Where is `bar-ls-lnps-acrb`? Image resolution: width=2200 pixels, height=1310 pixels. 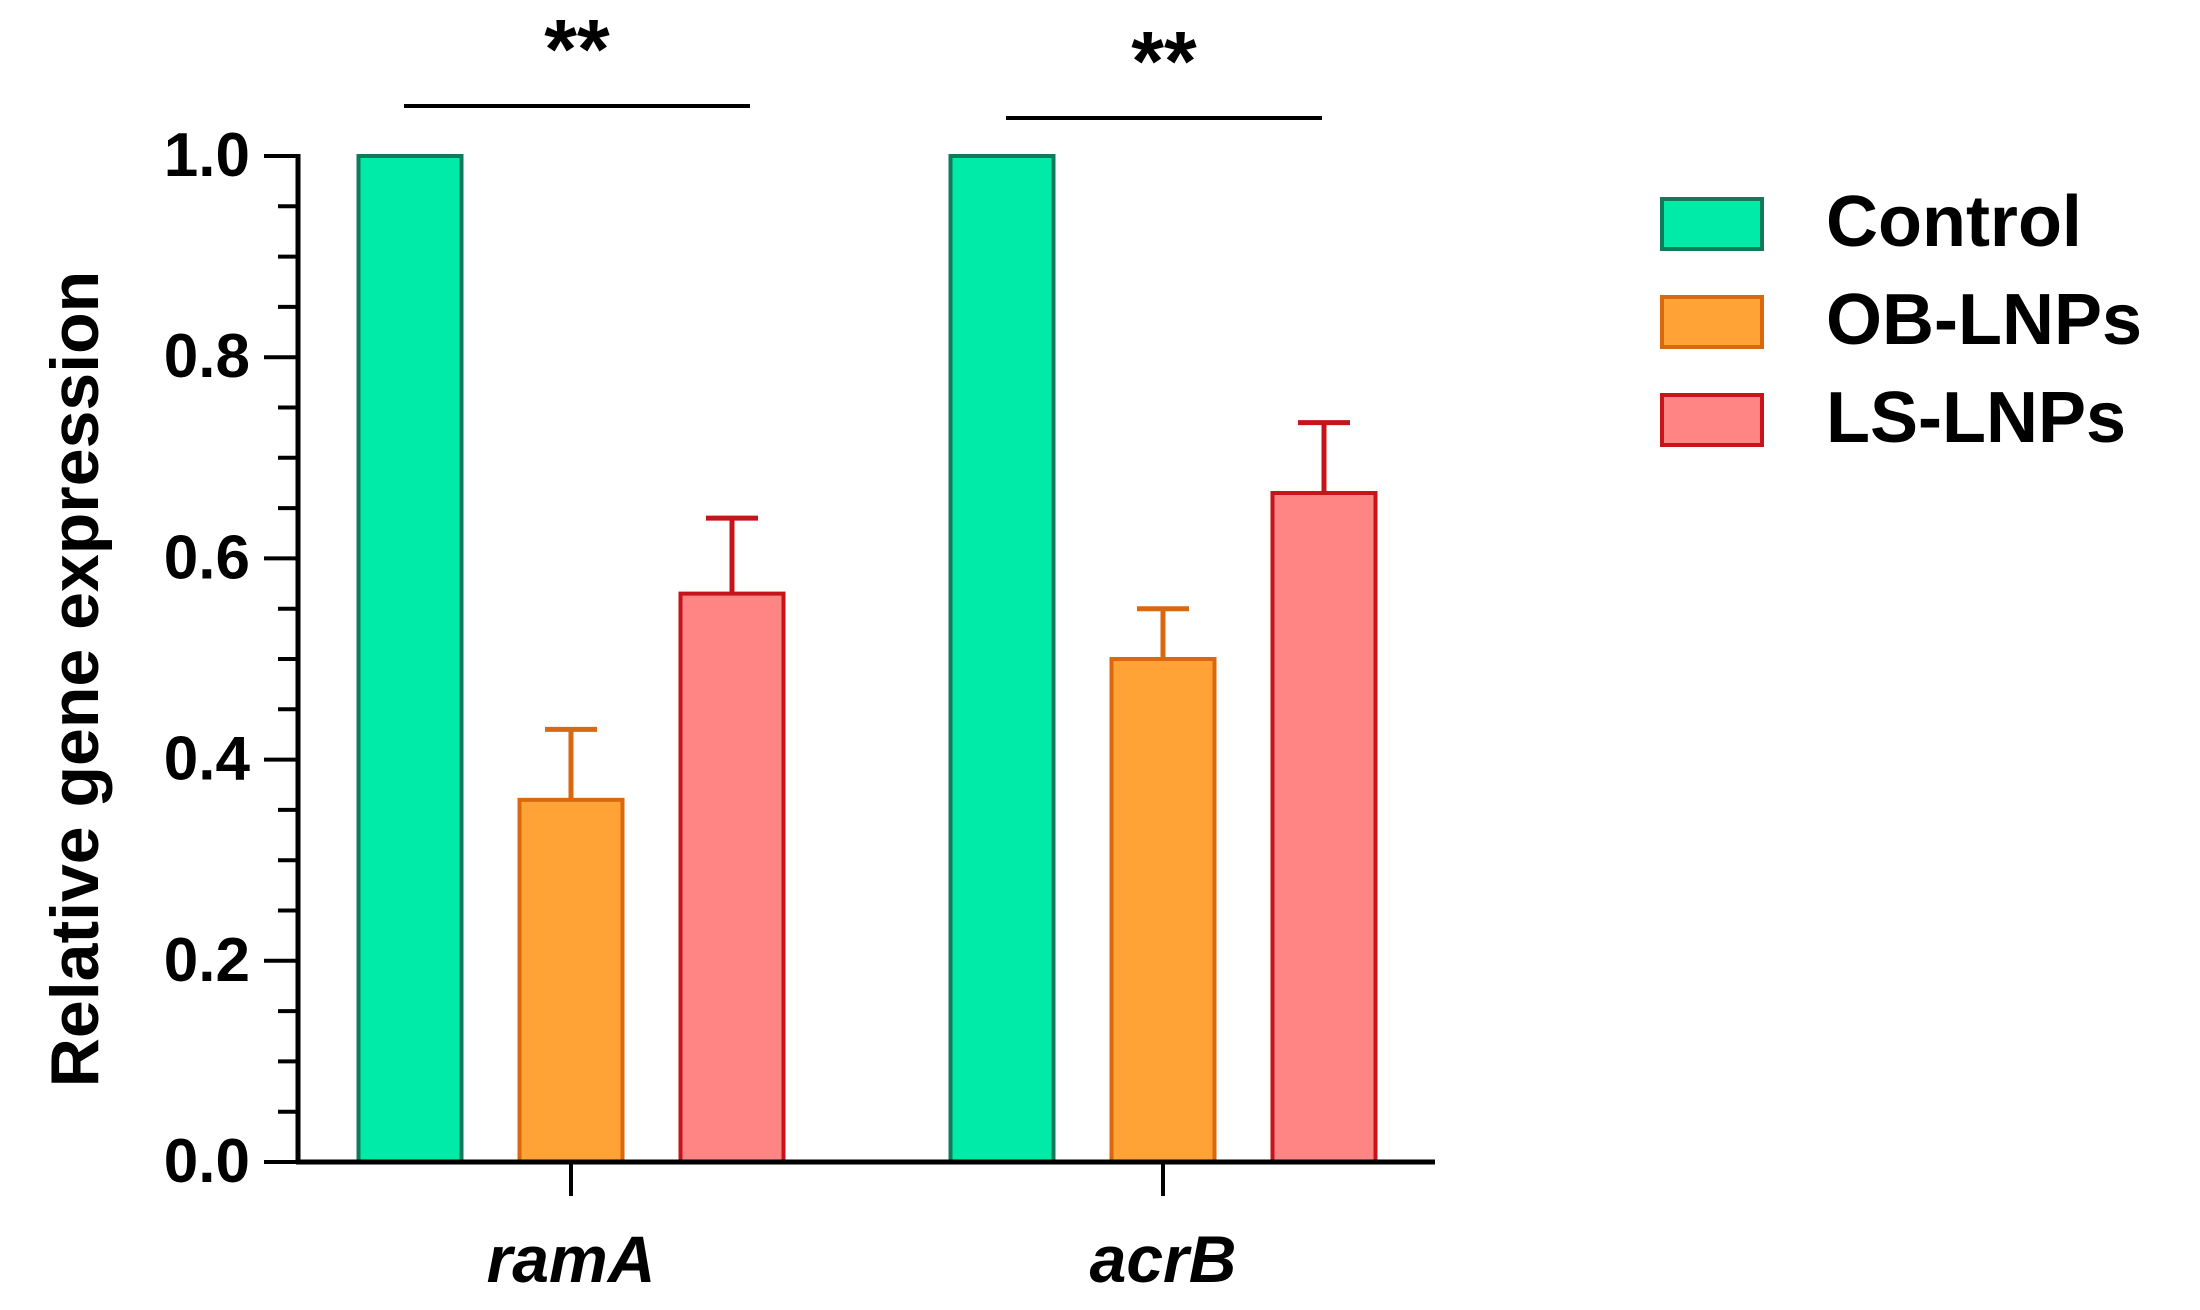
bar-ls-lnps-acrb is located at coordinates (1324, 827).